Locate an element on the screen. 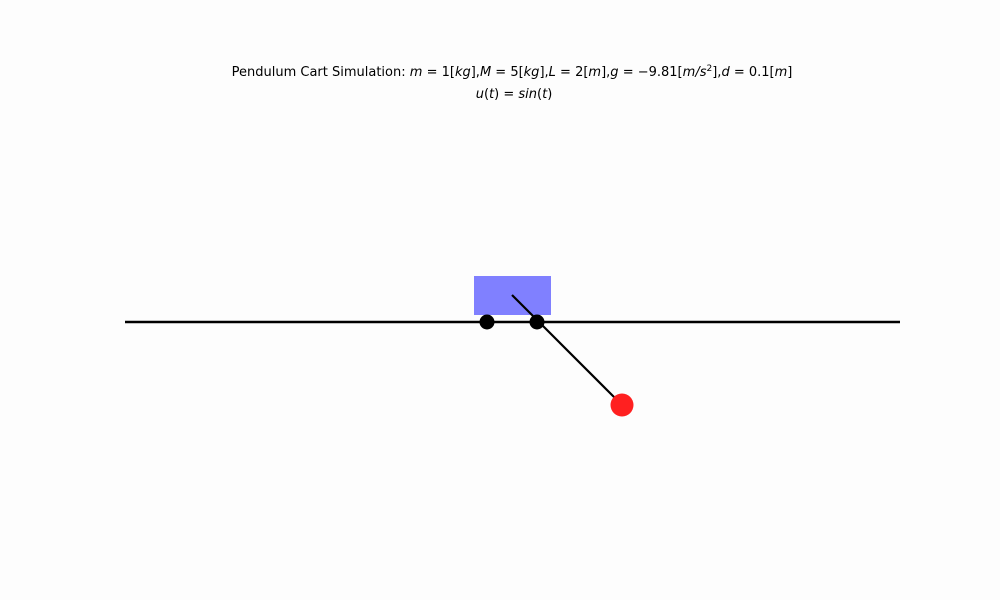  pendulum-bob is located at coordinates (622, 405).